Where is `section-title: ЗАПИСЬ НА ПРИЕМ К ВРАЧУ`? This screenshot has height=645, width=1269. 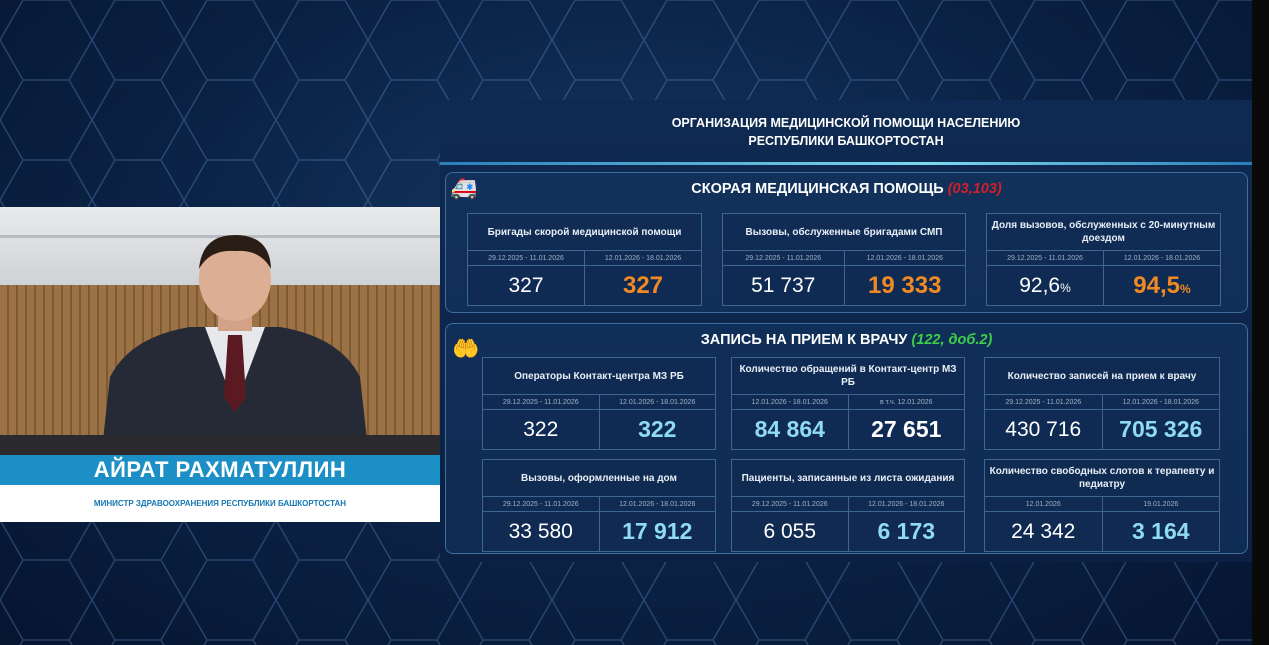 section-title: ЗАПИСЬ НА ПРИЕМ К ВРАЧУ is located at coordinates (804, 340).